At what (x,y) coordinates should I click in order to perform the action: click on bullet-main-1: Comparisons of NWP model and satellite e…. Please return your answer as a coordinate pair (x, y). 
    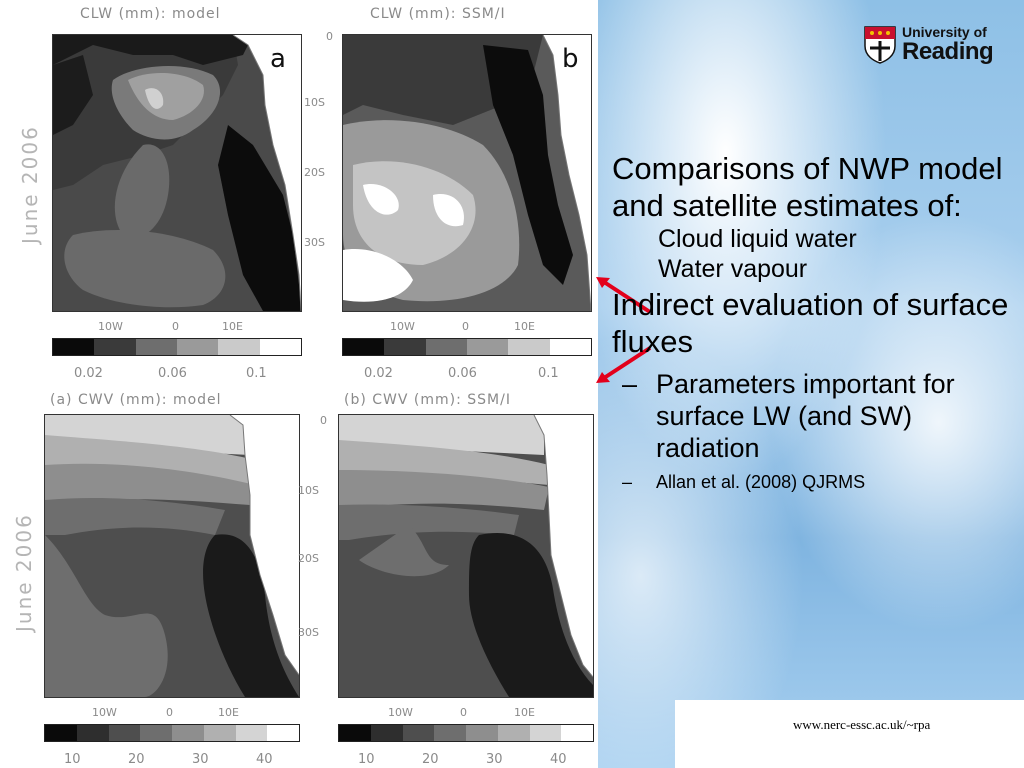
    Looking at the image, I should click on (807, 187).